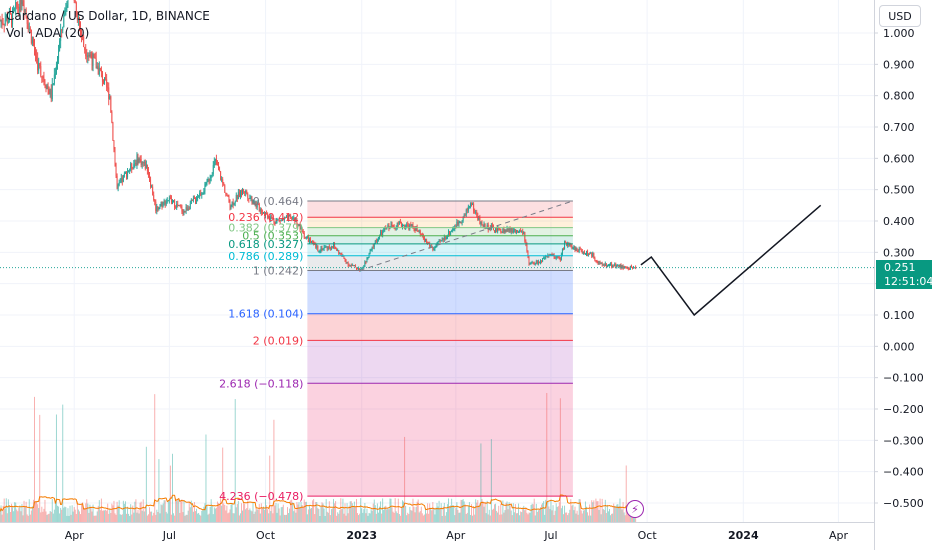 The height and width of the screenshot is (550, 932). Describe the element at coordinates (48, 33) in the screenshot. I see `volume-indicator-label: Vol · ADA (20)` at that location.